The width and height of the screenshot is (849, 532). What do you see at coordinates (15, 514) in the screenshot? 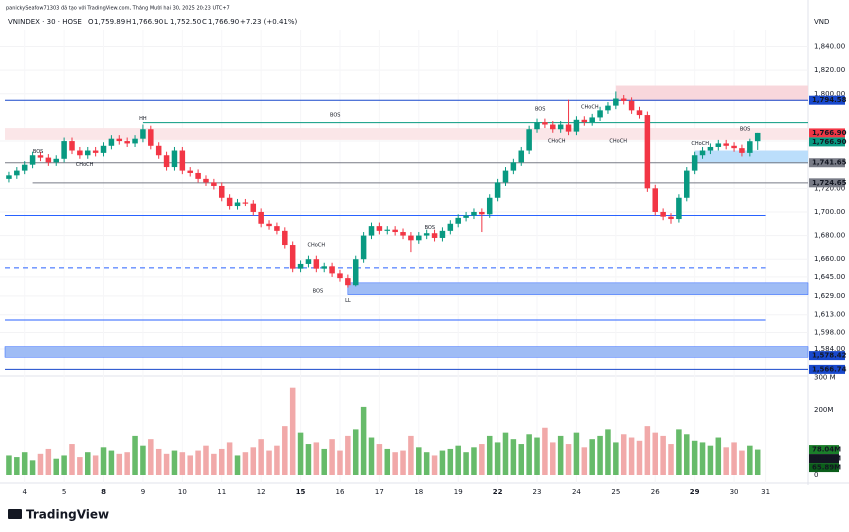
I see `logo-icon` at bounding box center [15, 514].